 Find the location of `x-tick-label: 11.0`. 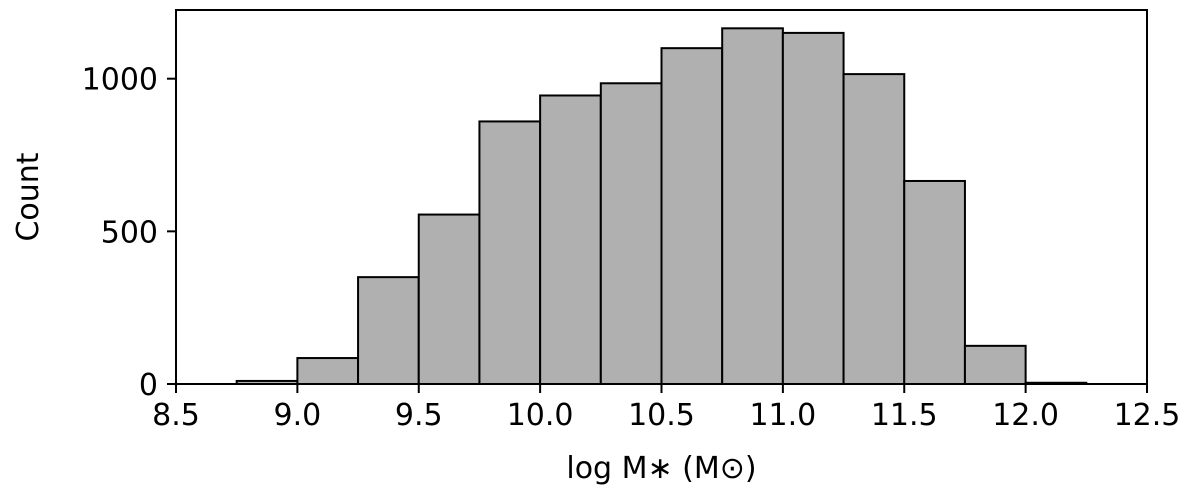

x-tick-label: 11.0 is located at coordinates (782, 415).